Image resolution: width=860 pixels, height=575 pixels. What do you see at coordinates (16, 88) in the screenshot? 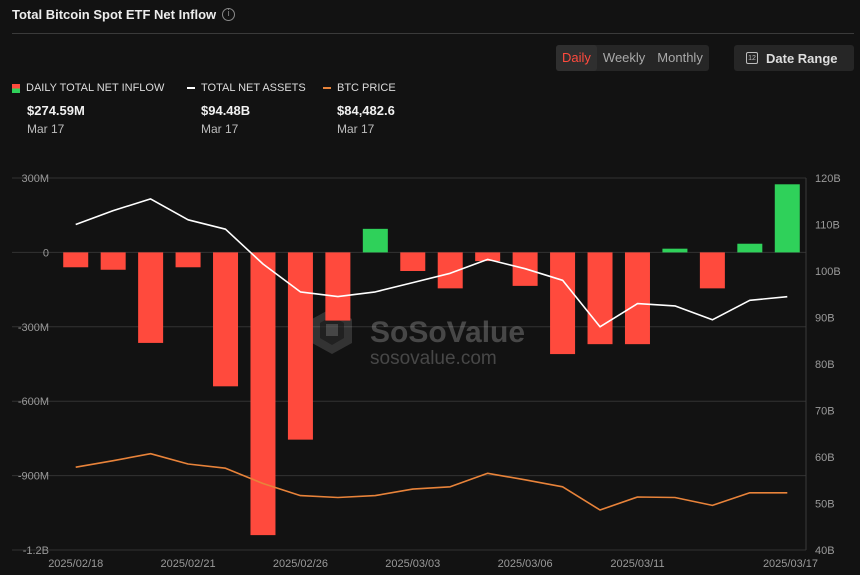
I see `inflow-swatch` at bounding box center [16, 88].